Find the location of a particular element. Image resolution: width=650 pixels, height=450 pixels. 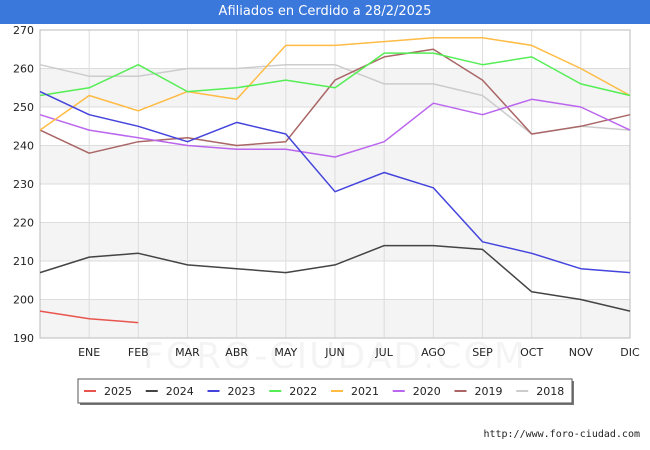

y-tick-label: 240 is located at coordinates (23, 146).